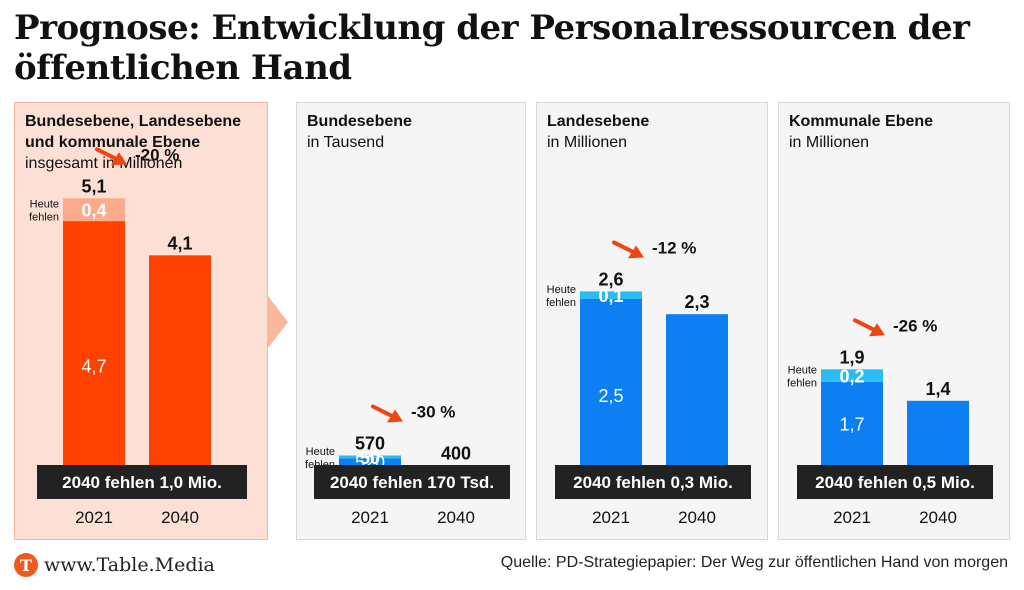  What do you see at coordinates (456, 453) in the screenshot?
I see `label-value-2040: 400` at bounding box center [456, 453].